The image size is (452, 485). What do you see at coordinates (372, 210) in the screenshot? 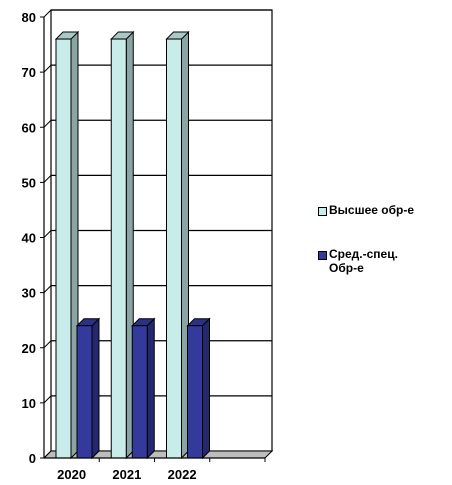
I see `legend-label-higher-education: Высшее обр-е` at bounding box center [372, 210].